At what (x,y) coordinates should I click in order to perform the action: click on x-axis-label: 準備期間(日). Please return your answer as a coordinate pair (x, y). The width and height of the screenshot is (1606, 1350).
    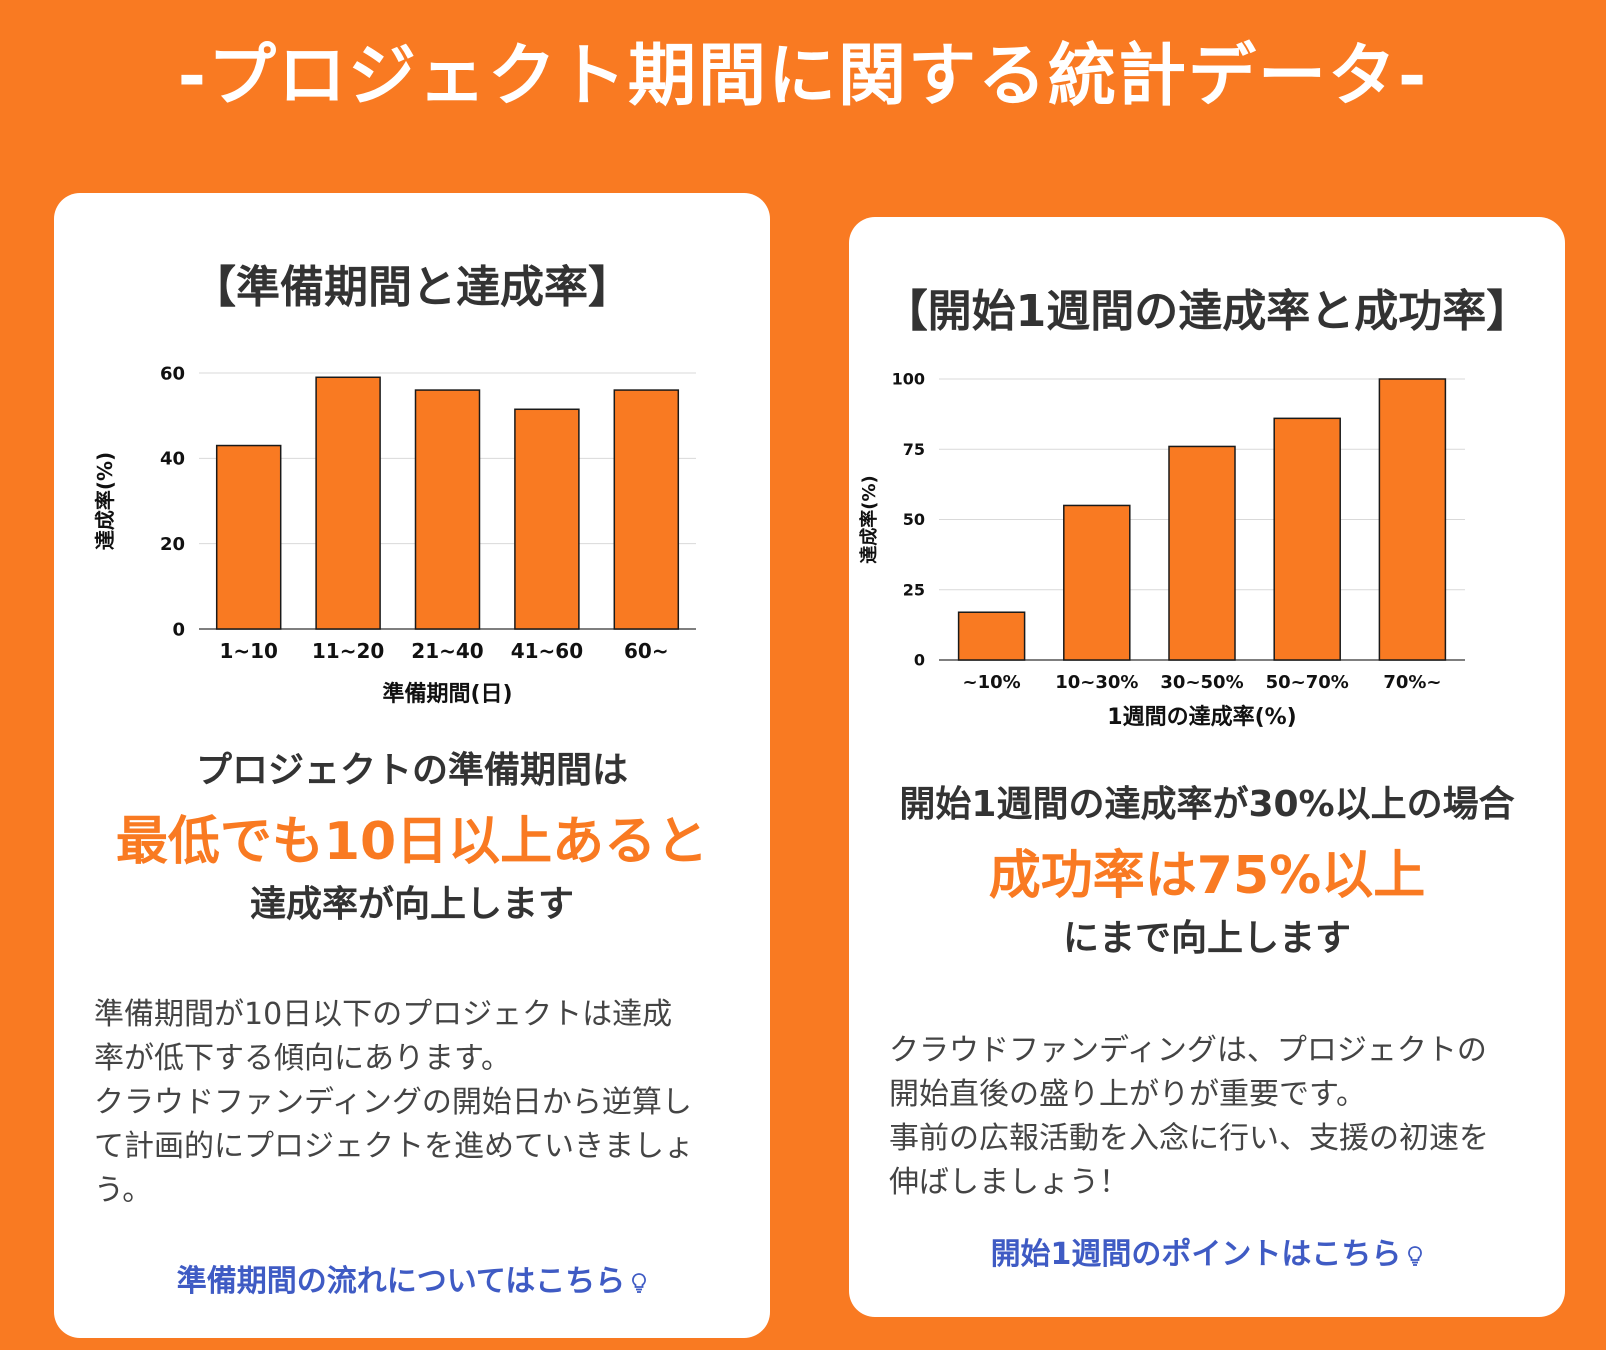
    Looking at the image, I should click on (447, 694).